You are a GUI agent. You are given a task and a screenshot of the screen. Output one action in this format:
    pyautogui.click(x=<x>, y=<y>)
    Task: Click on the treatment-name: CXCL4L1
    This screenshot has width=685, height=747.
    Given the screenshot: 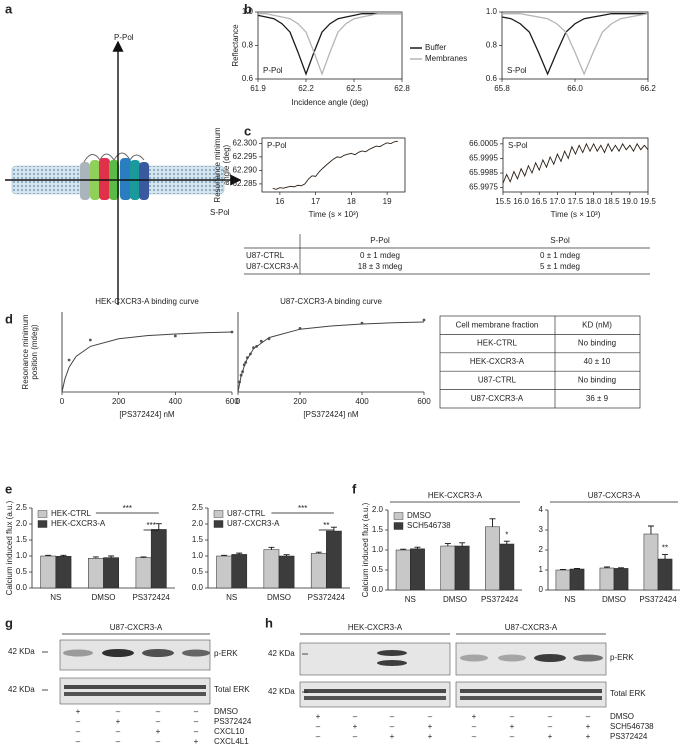 What is the action you would take?
    pyautogui.click(x=231, y=741)
    